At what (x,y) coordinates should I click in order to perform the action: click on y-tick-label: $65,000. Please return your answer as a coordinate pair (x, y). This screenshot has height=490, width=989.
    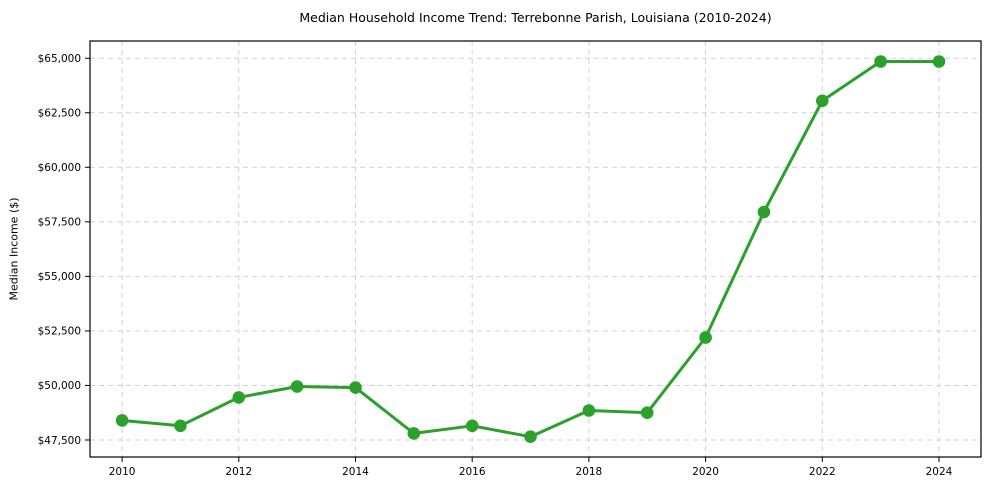
    Looking at the image, I should click on (59, 59).